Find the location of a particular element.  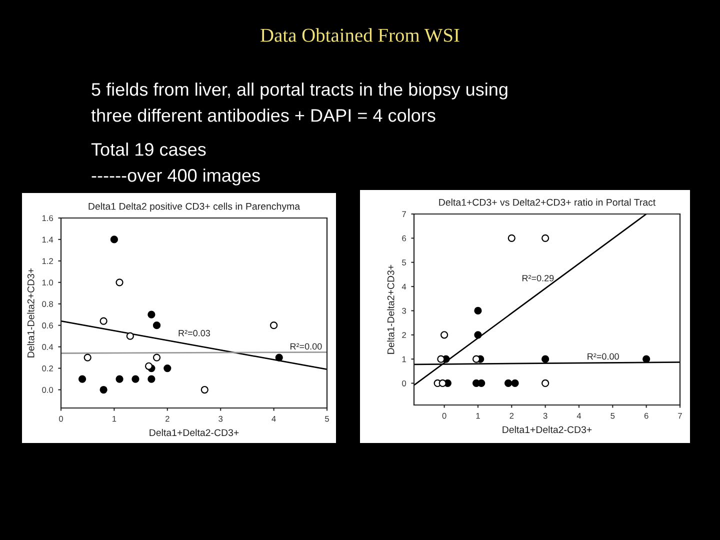

y-tick-label: 1.4 is located at coordinates (48, 239).